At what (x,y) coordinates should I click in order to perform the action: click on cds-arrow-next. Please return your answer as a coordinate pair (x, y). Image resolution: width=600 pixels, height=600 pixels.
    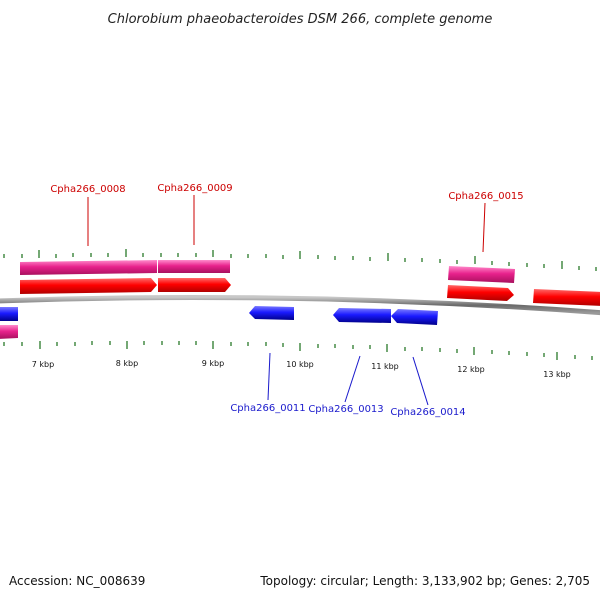
    Looking at the image, I should click on (566, 297).